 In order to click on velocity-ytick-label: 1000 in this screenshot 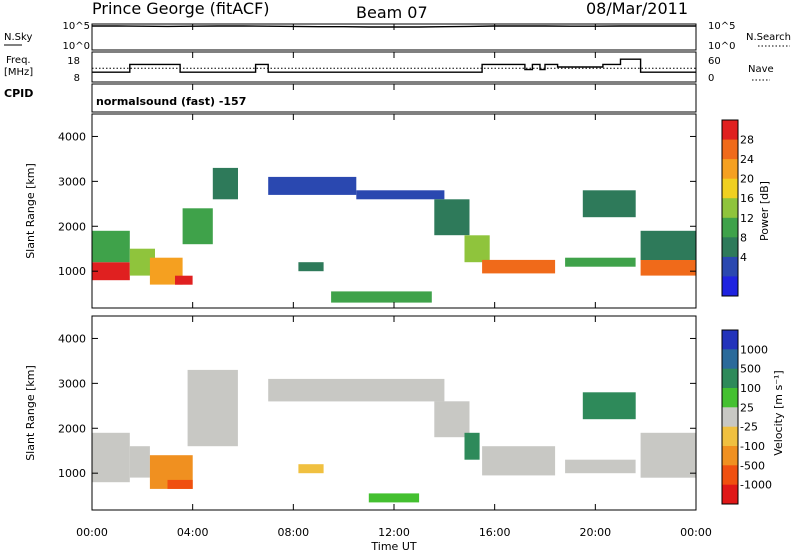, I will do `click(72, 473)`.